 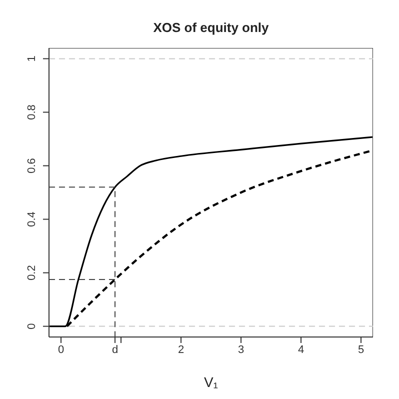 What do you see at coordinates (211, 382) in the screenshot?
I see `x-axis-title: V₁` at bounding box center [211, 382].